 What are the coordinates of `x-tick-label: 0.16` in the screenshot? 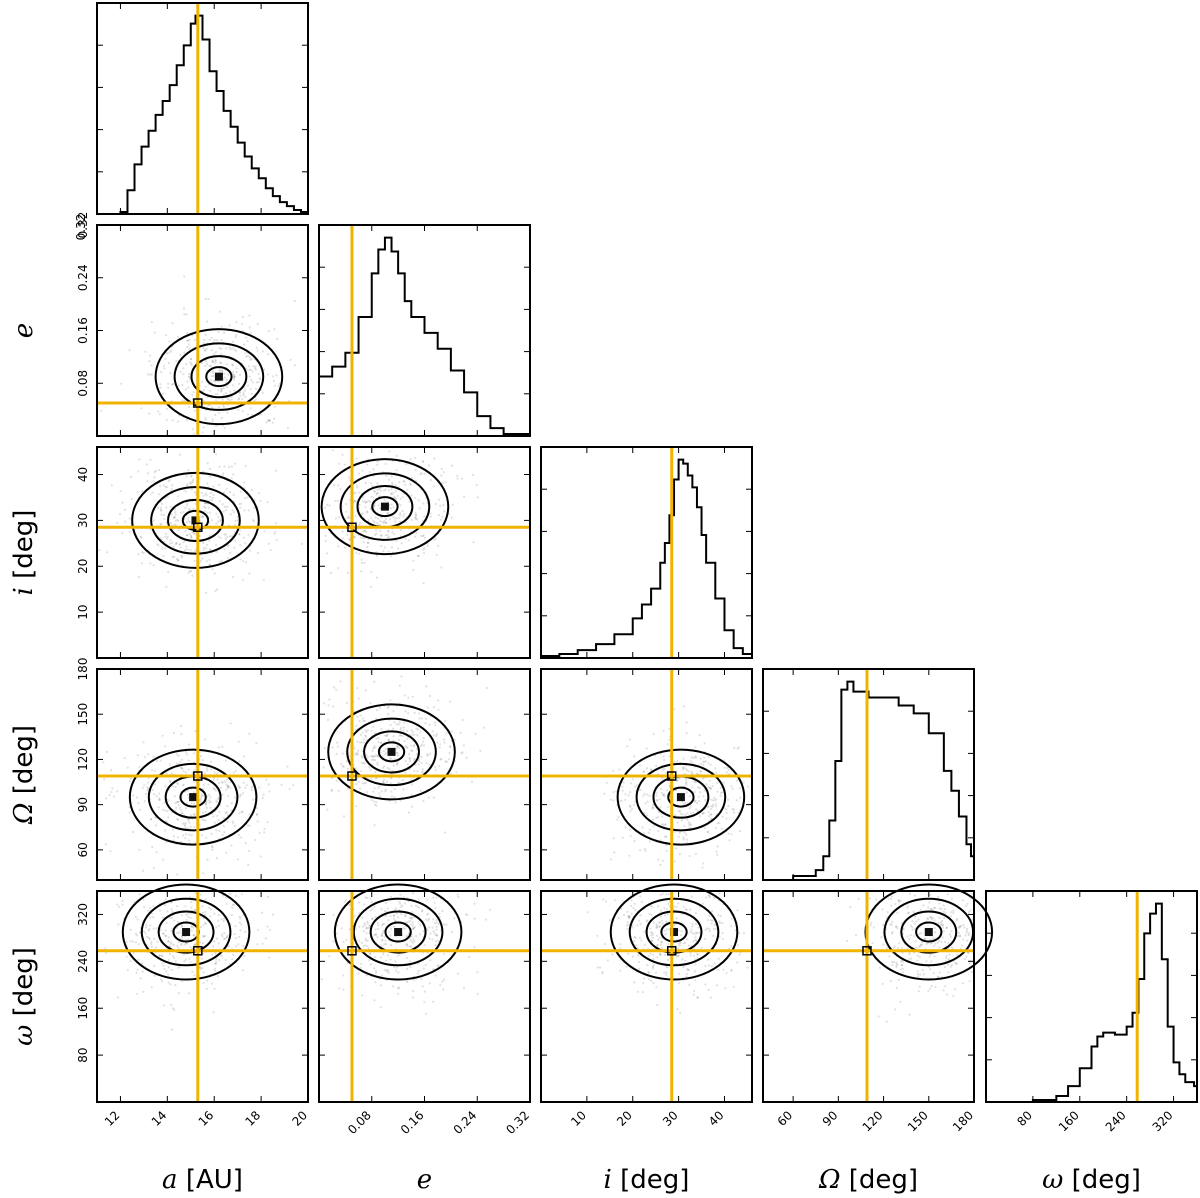 It's located at (412, 1122).